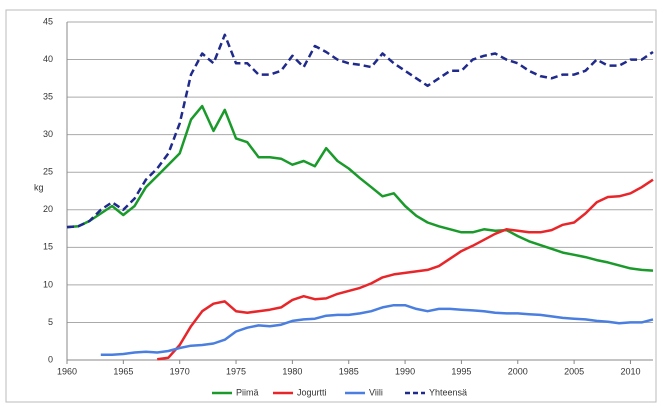  I want to click on y-tick-label: 5, so click(50, 322).